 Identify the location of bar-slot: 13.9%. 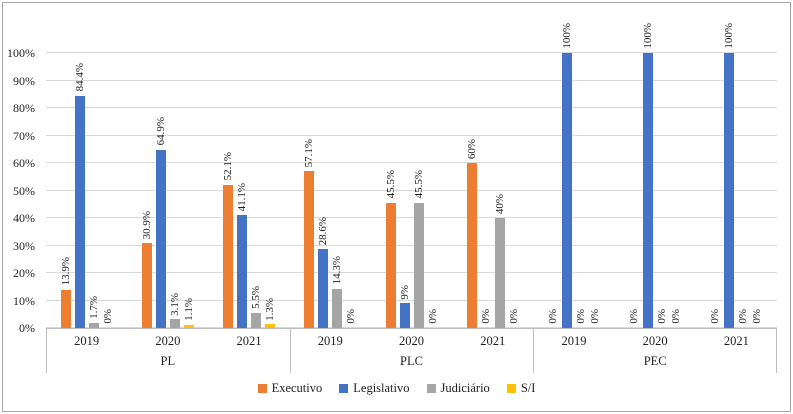
(66, 190).